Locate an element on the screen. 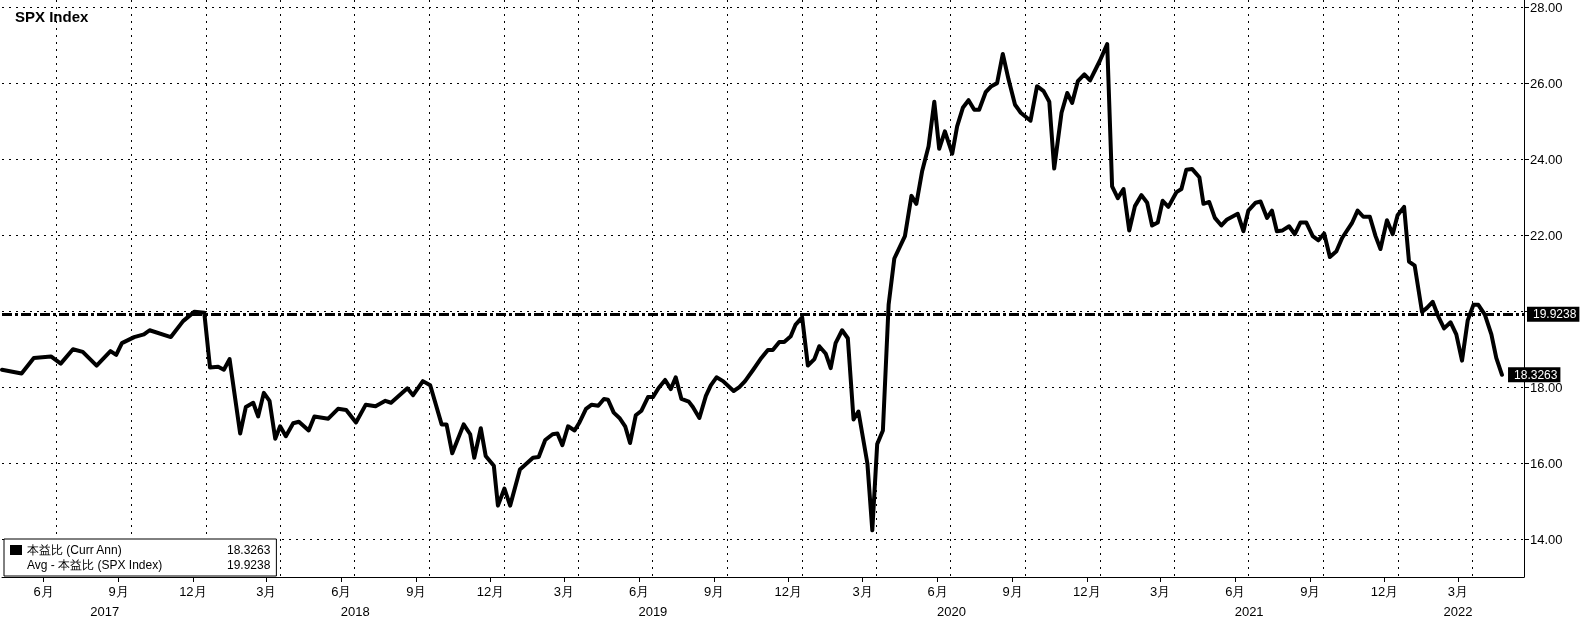 Image resolution: width=1586 pixels, height=618 pixels. y-tick-label: 16.00 is located at coordinates (1546, 463).